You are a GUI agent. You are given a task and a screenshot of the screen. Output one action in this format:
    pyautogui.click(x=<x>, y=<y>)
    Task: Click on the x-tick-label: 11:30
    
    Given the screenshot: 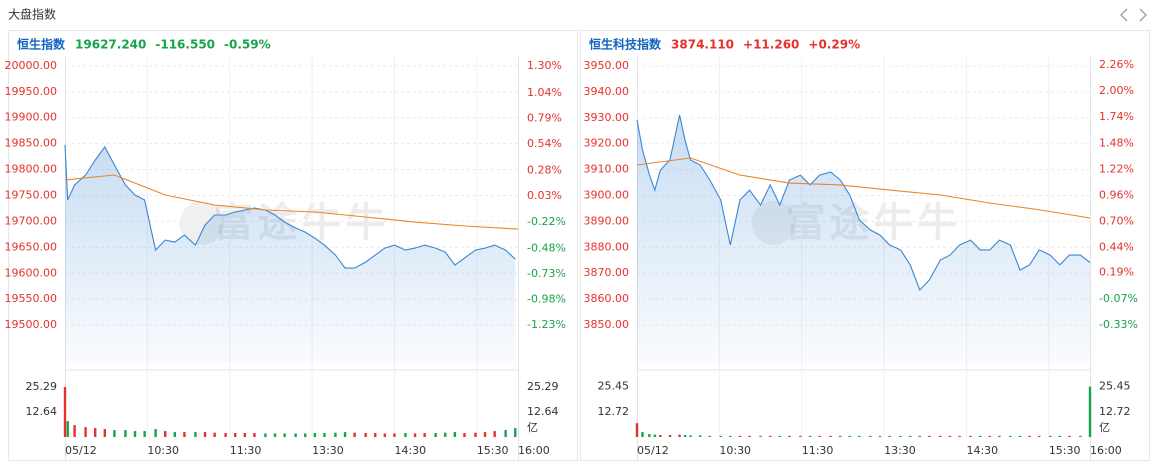 What is the action you would take?
    pyautogui.click(x=246, y=450)
    